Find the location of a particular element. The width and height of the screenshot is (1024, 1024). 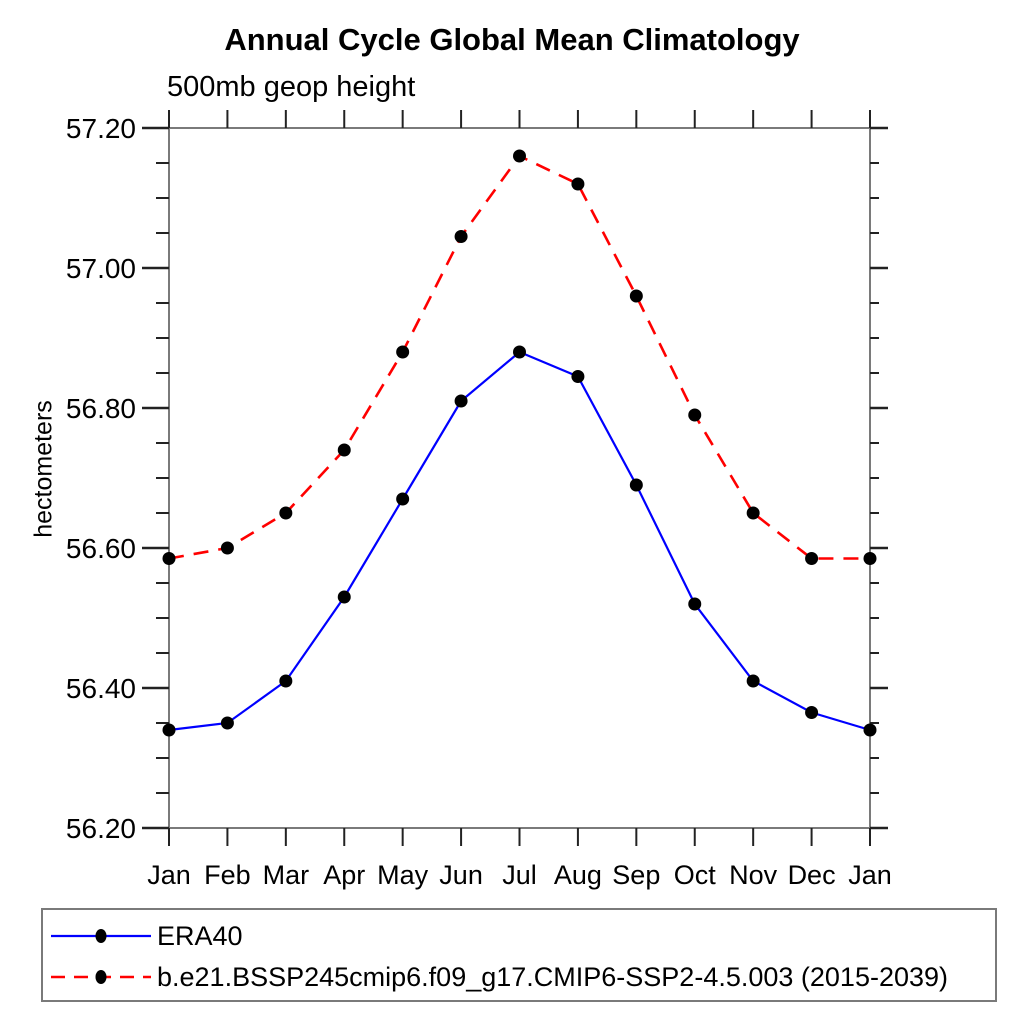

legend-swatch-solid-line-icon is located at coordinates (101, 936).